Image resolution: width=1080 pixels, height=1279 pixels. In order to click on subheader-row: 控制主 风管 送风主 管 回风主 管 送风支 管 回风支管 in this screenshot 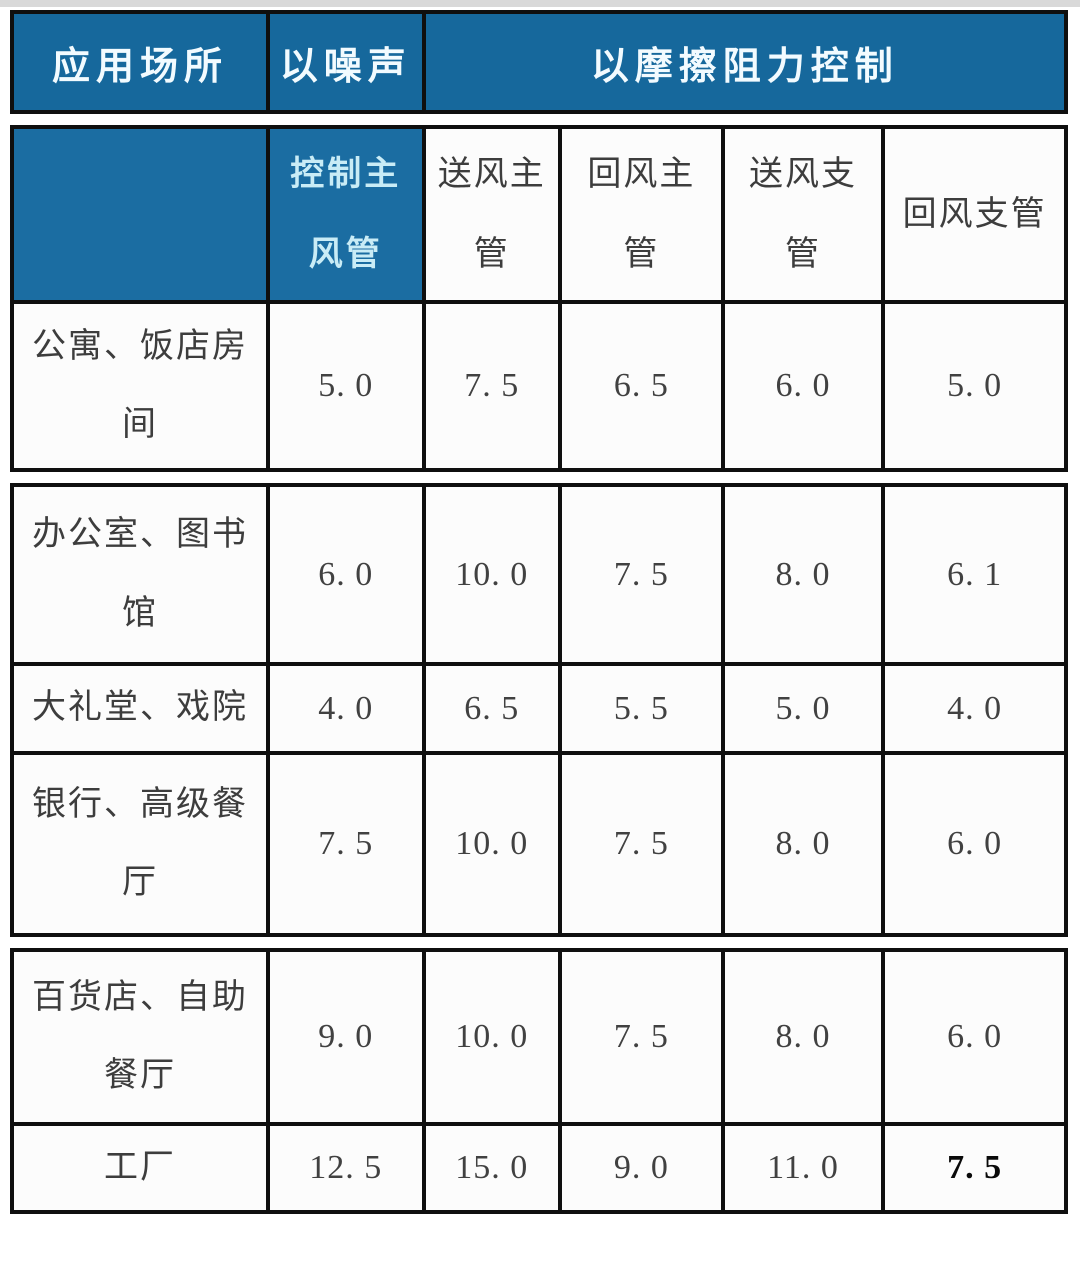, I will do `click(539, 214)`.